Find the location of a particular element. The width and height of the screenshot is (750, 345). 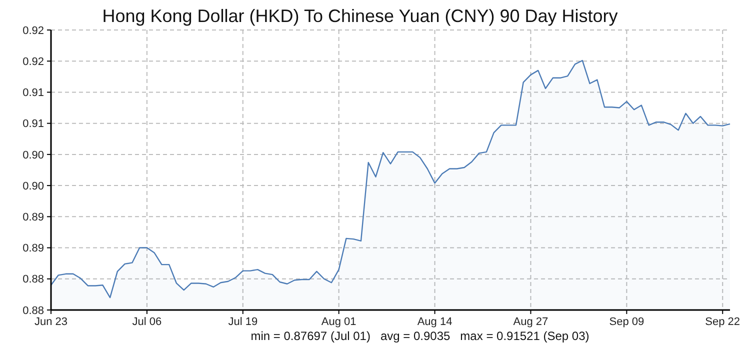

x-tick-label: Jul 19 is located at coordinates (243, 322).